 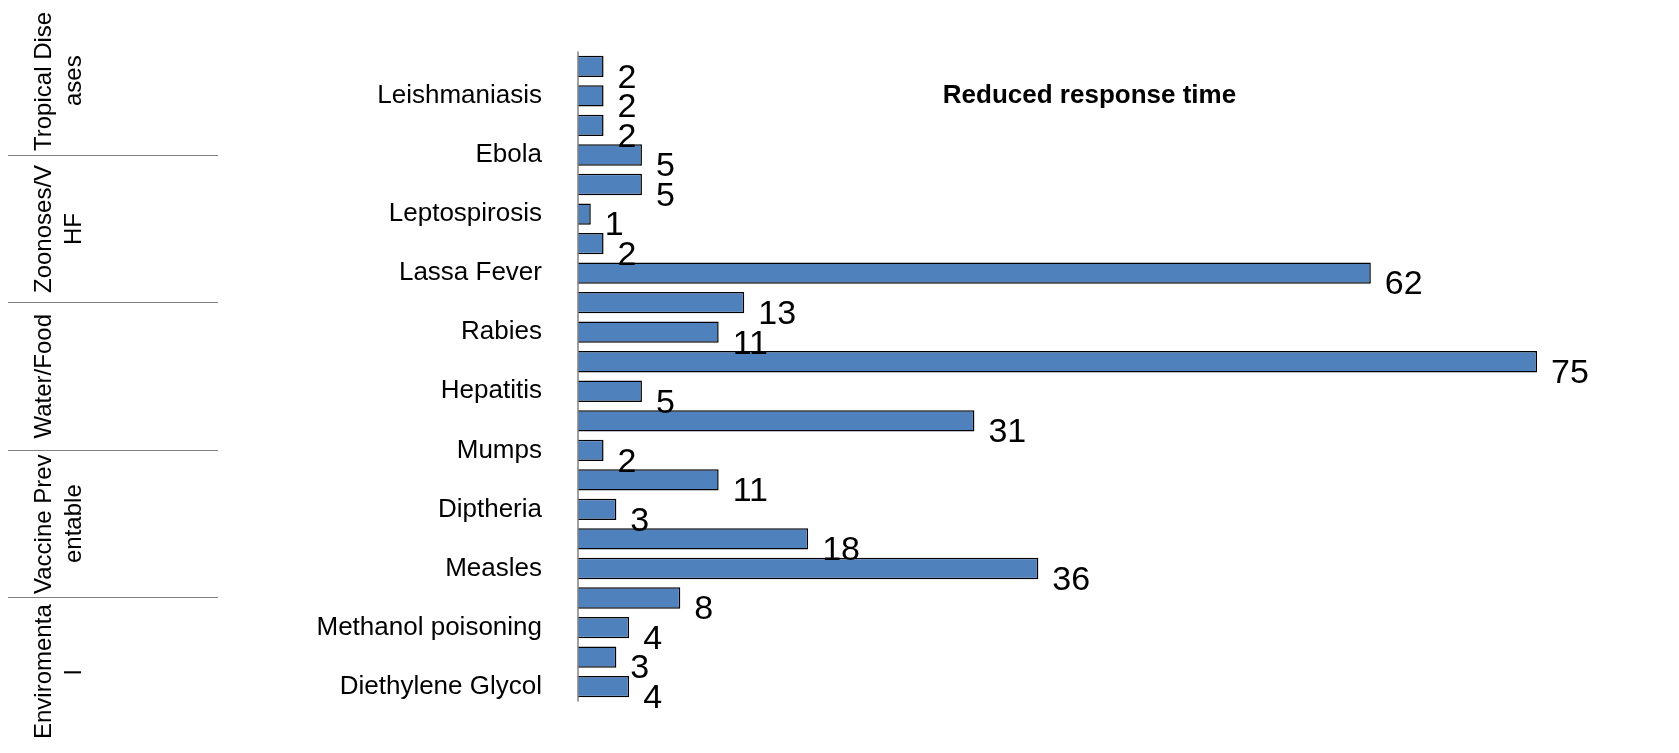 What do you see at coordinates (1007, 430) in the screenshot?
I see `data-label: 31` at bounding box center [1007, 430].